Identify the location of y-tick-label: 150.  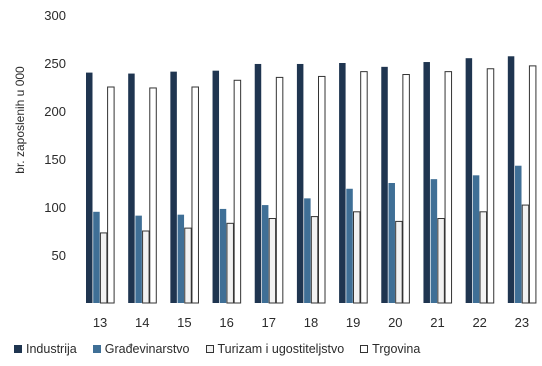
(55, 159).